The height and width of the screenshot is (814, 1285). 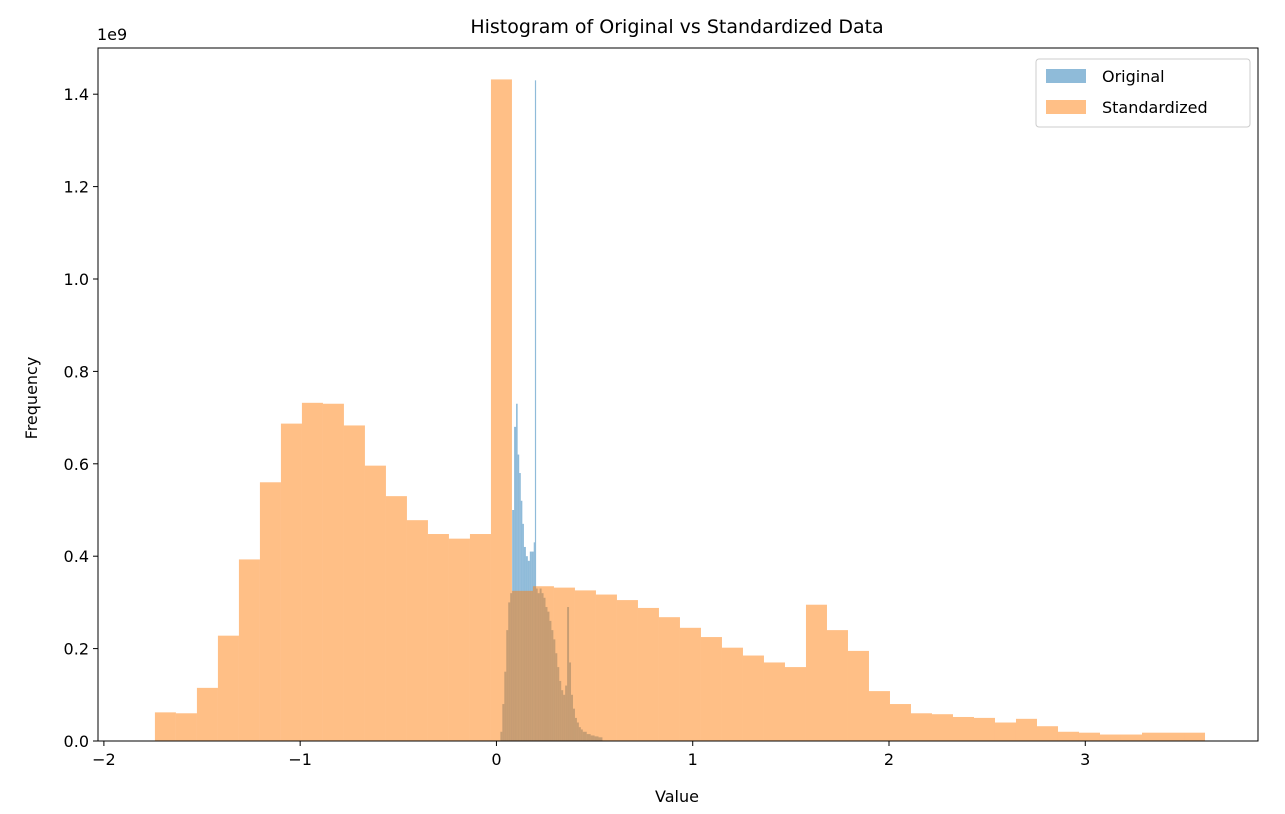 I want to click on legend: Original Standardized, so click(x=1143, y=93).